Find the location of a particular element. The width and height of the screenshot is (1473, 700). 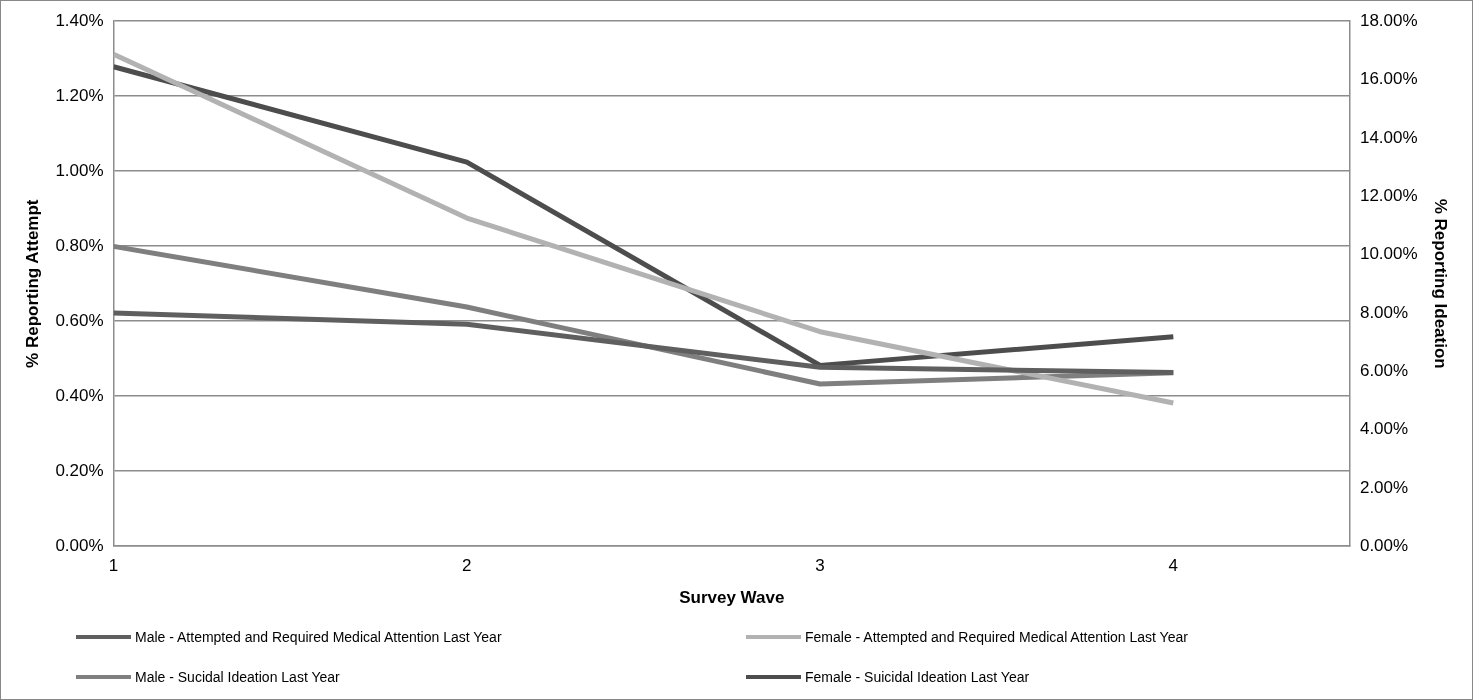

y2-tick-label: 6.00% is located at coordinates (1384, 370).